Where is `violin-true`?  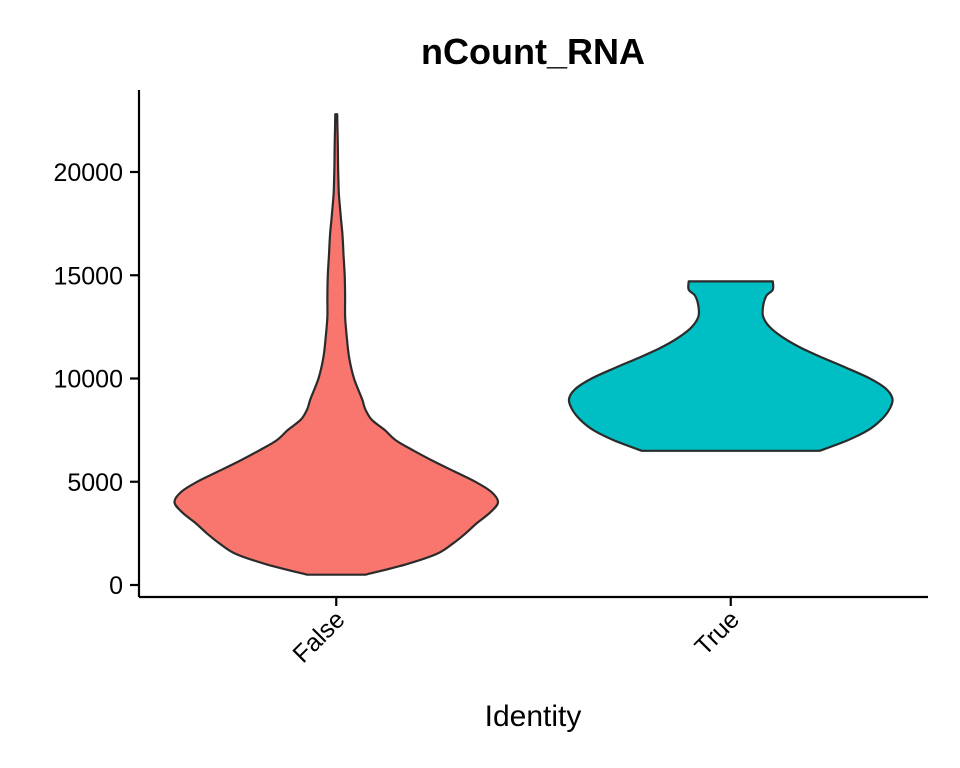 violin-true is located at coordinates (730, 366).